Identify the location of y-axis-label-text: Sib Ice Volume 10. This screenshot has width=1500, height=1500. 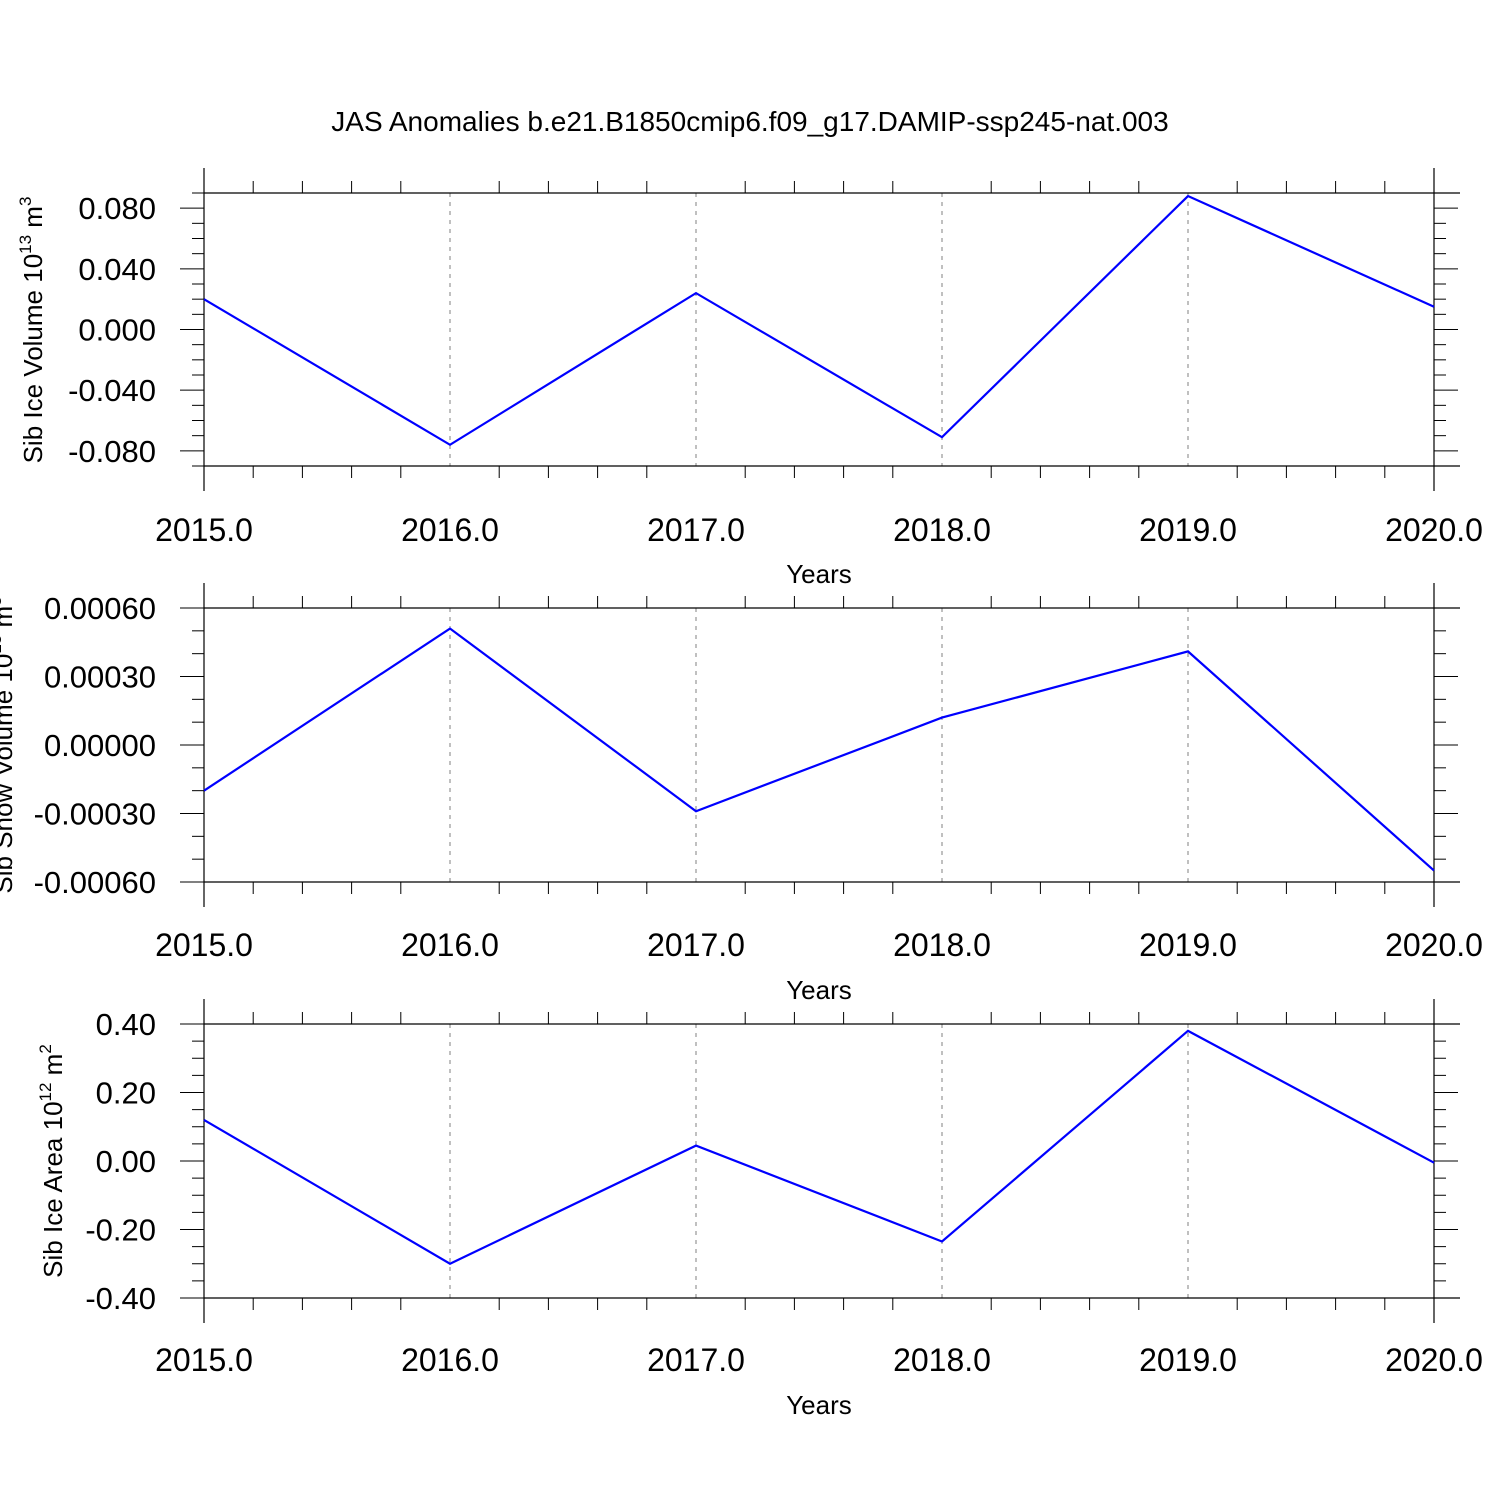
(33, 359).